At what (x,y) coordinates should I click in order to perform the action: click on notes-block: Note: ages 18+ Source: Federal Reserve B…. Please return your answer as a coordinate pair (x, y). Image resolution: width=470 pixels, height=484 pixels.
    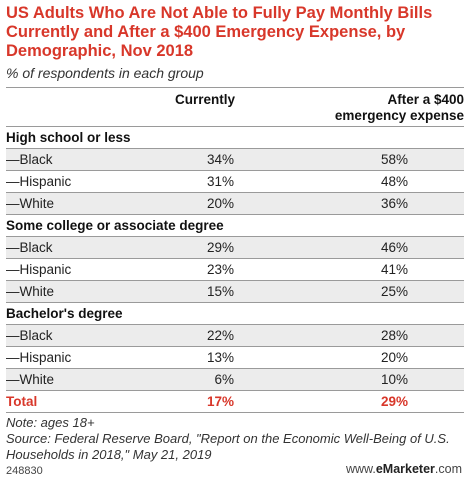
    Looking at the image, I should click on (236, 439).